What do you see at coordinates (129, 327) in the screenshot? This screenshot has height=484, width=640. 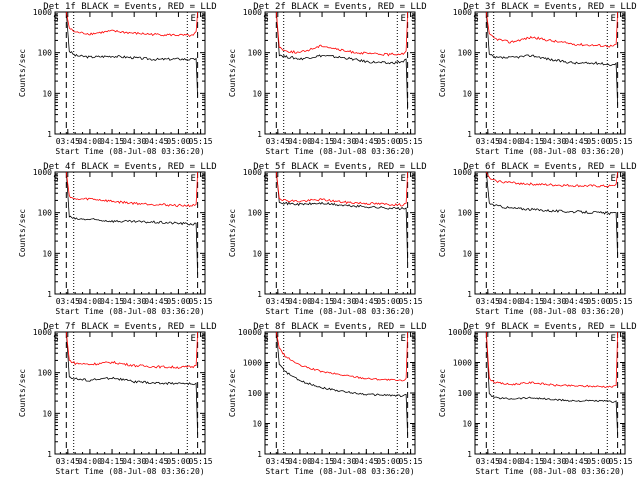 I see `chart-title: Det 7f BLACK = Events, RED = LLD` at bounding box center [129, 327].